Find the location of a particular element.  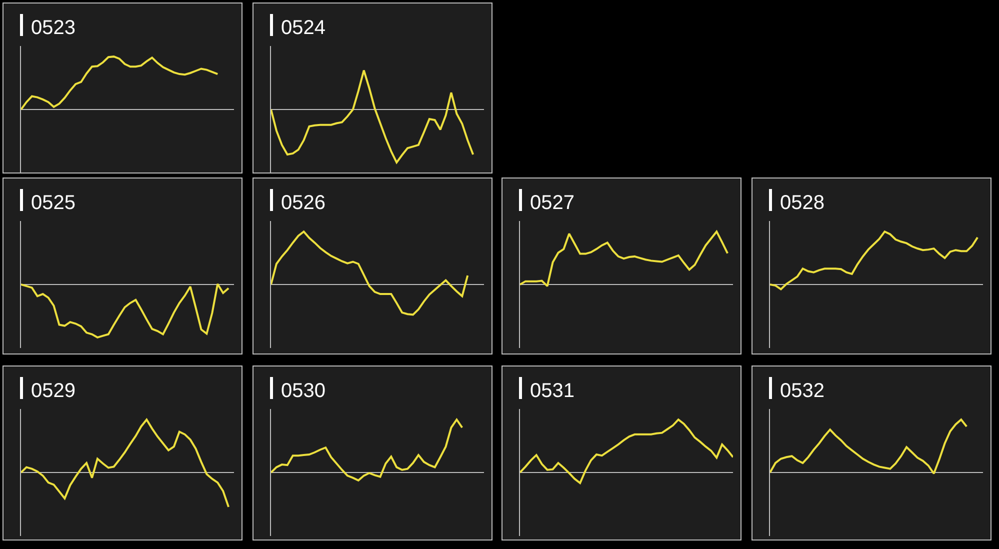

chart-title: 0528 is located at coordinates (802, 203).